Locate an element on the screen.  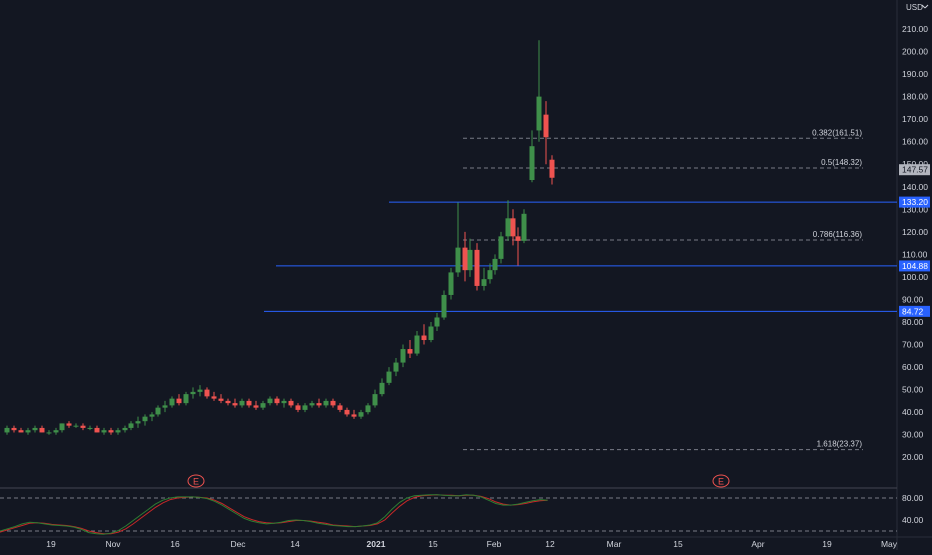
fib-level-label: 0.382(161.51) is located at coordinates (837, 132).